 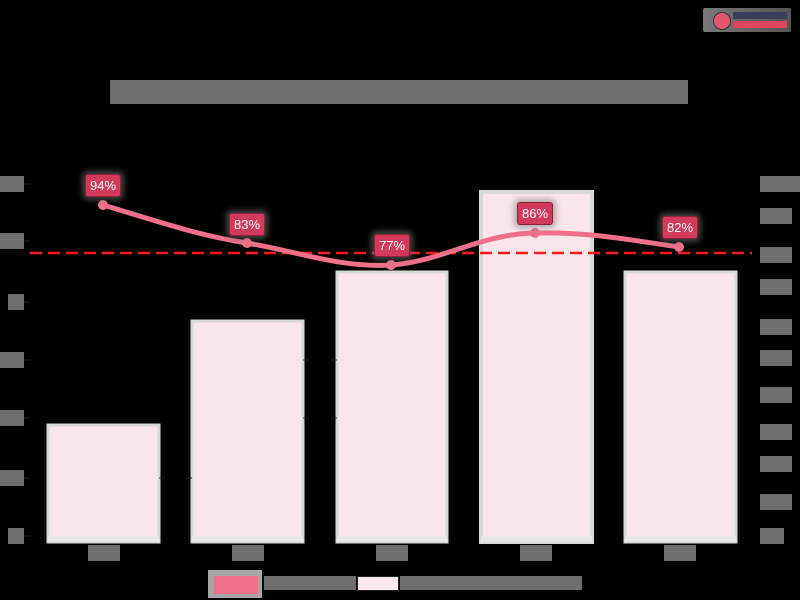 I want to click on logo-mark-icon, so click(x=722, y=21).